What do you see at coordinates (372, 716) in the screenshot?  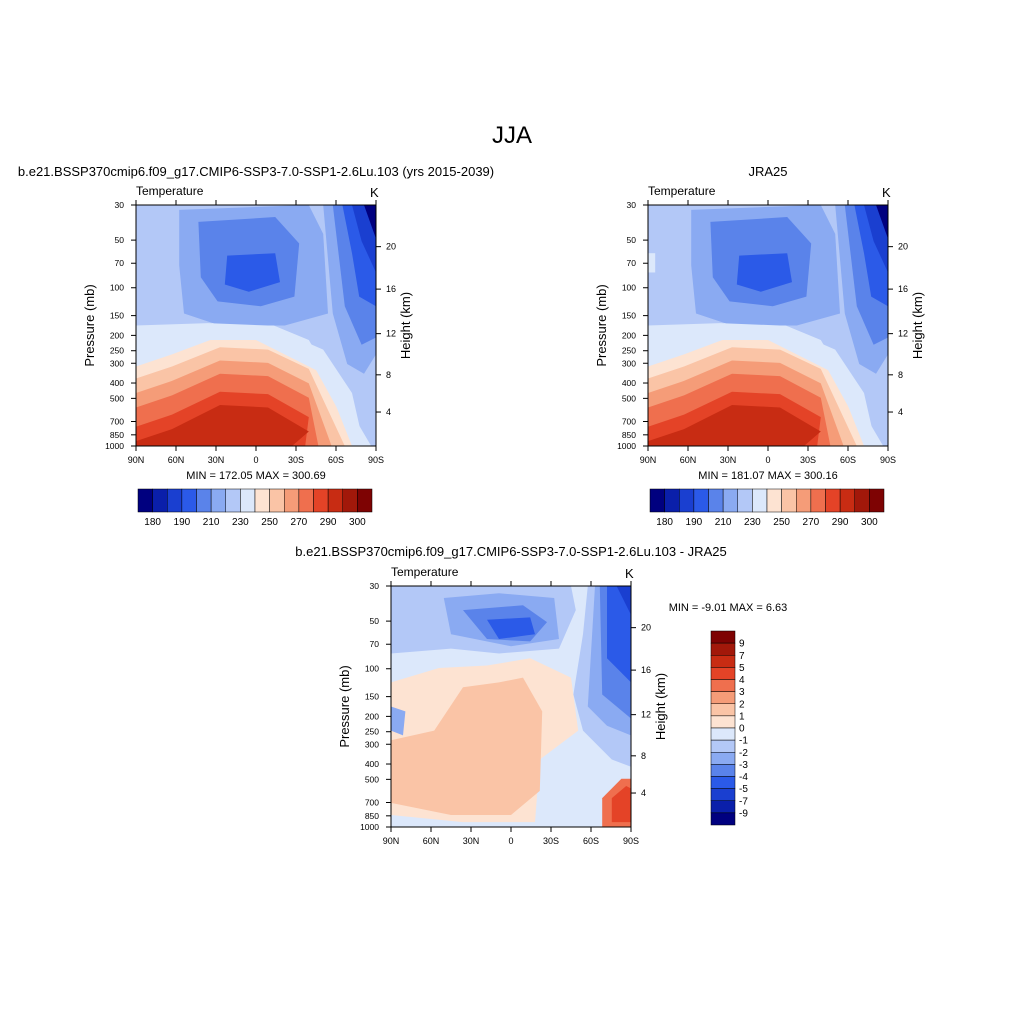 I see `y-tick-label: 200` at bounding box center [372, 716].